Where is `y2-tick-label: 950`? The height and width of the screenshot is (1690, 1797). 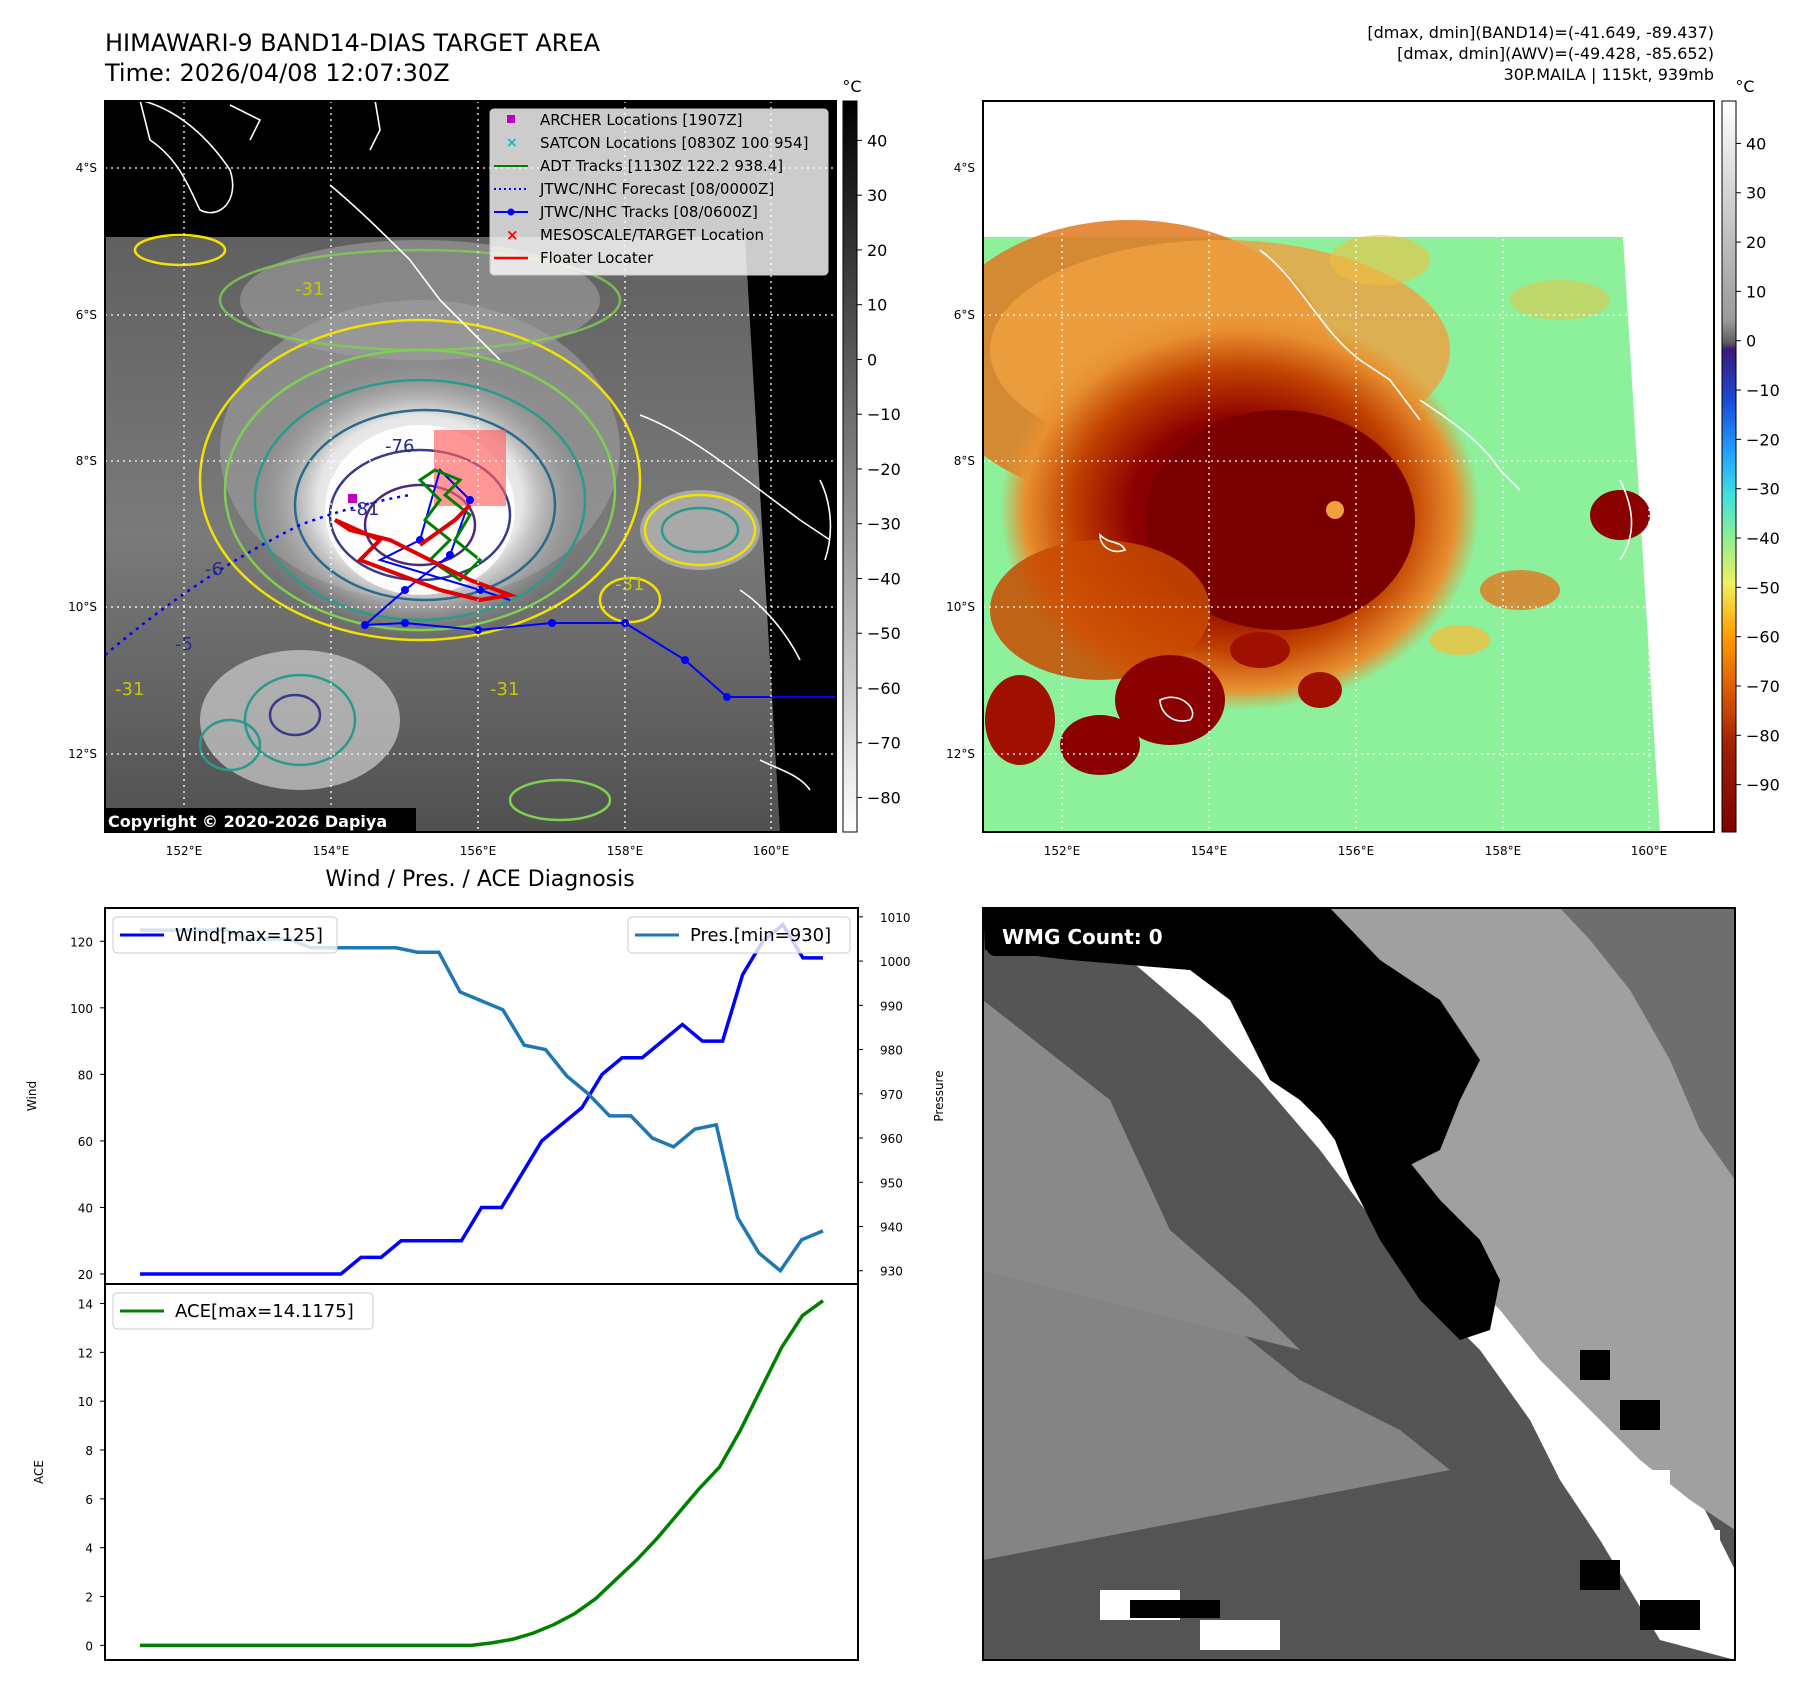
y2-tick-label: 950 is located at coordinates (891, 1183).